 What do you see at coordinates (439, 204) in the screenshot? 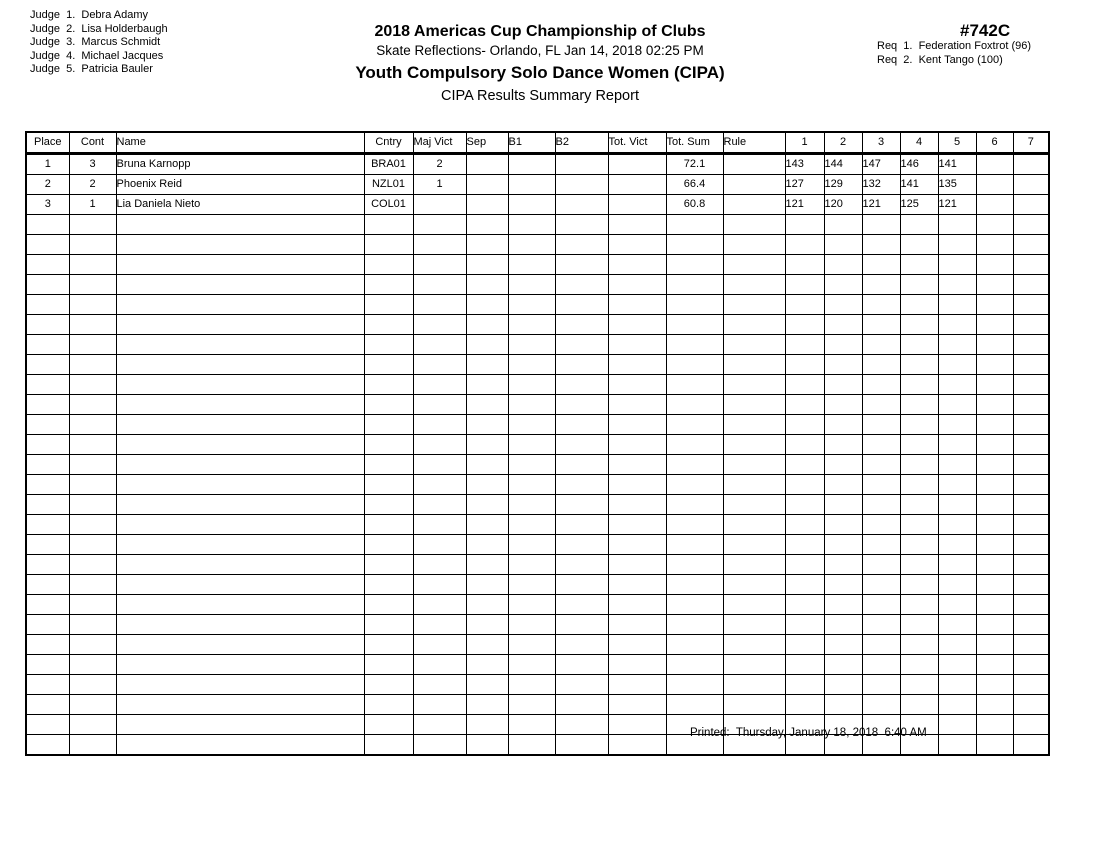
I see `maj-vict-cell` at bounding box center [439, 204].